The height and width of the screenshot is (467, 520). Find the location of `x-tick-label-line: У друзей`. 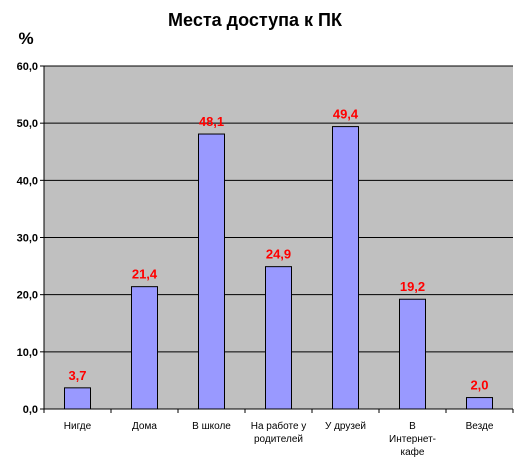

x-tick-label-line: У друзей is located at coordinates (345, 426).